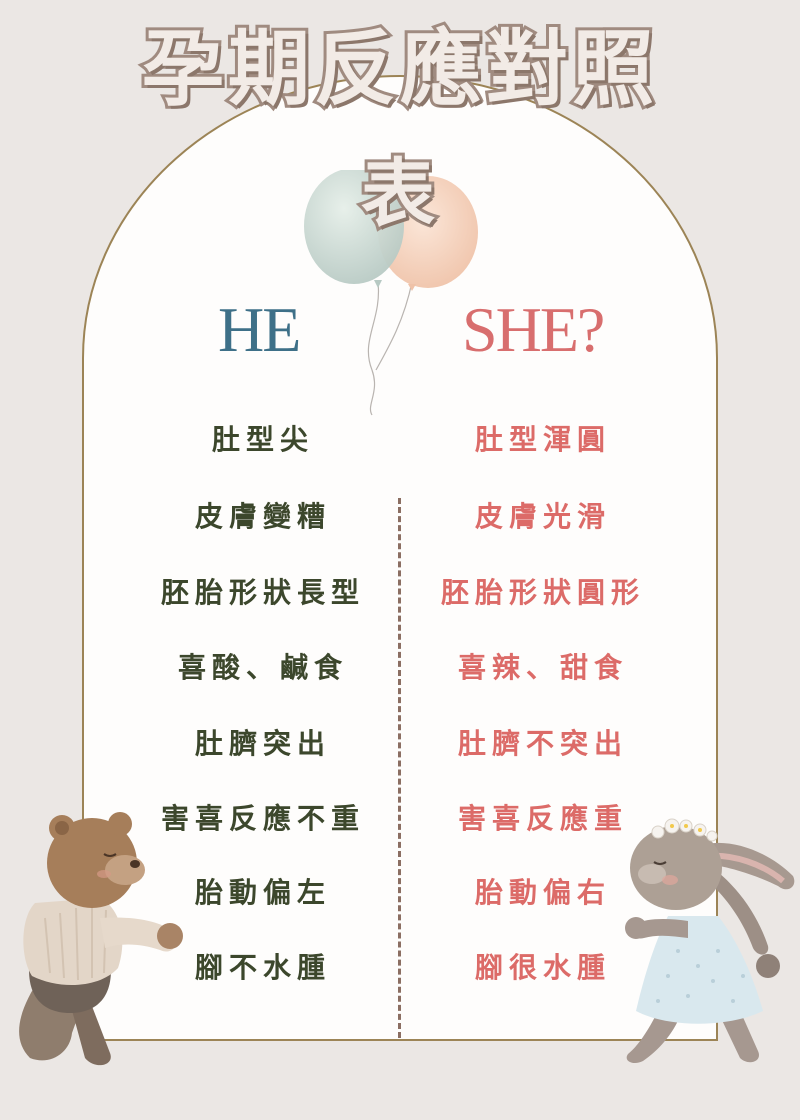  I want to click on page-title-line-2: 表, so click(398, 194).